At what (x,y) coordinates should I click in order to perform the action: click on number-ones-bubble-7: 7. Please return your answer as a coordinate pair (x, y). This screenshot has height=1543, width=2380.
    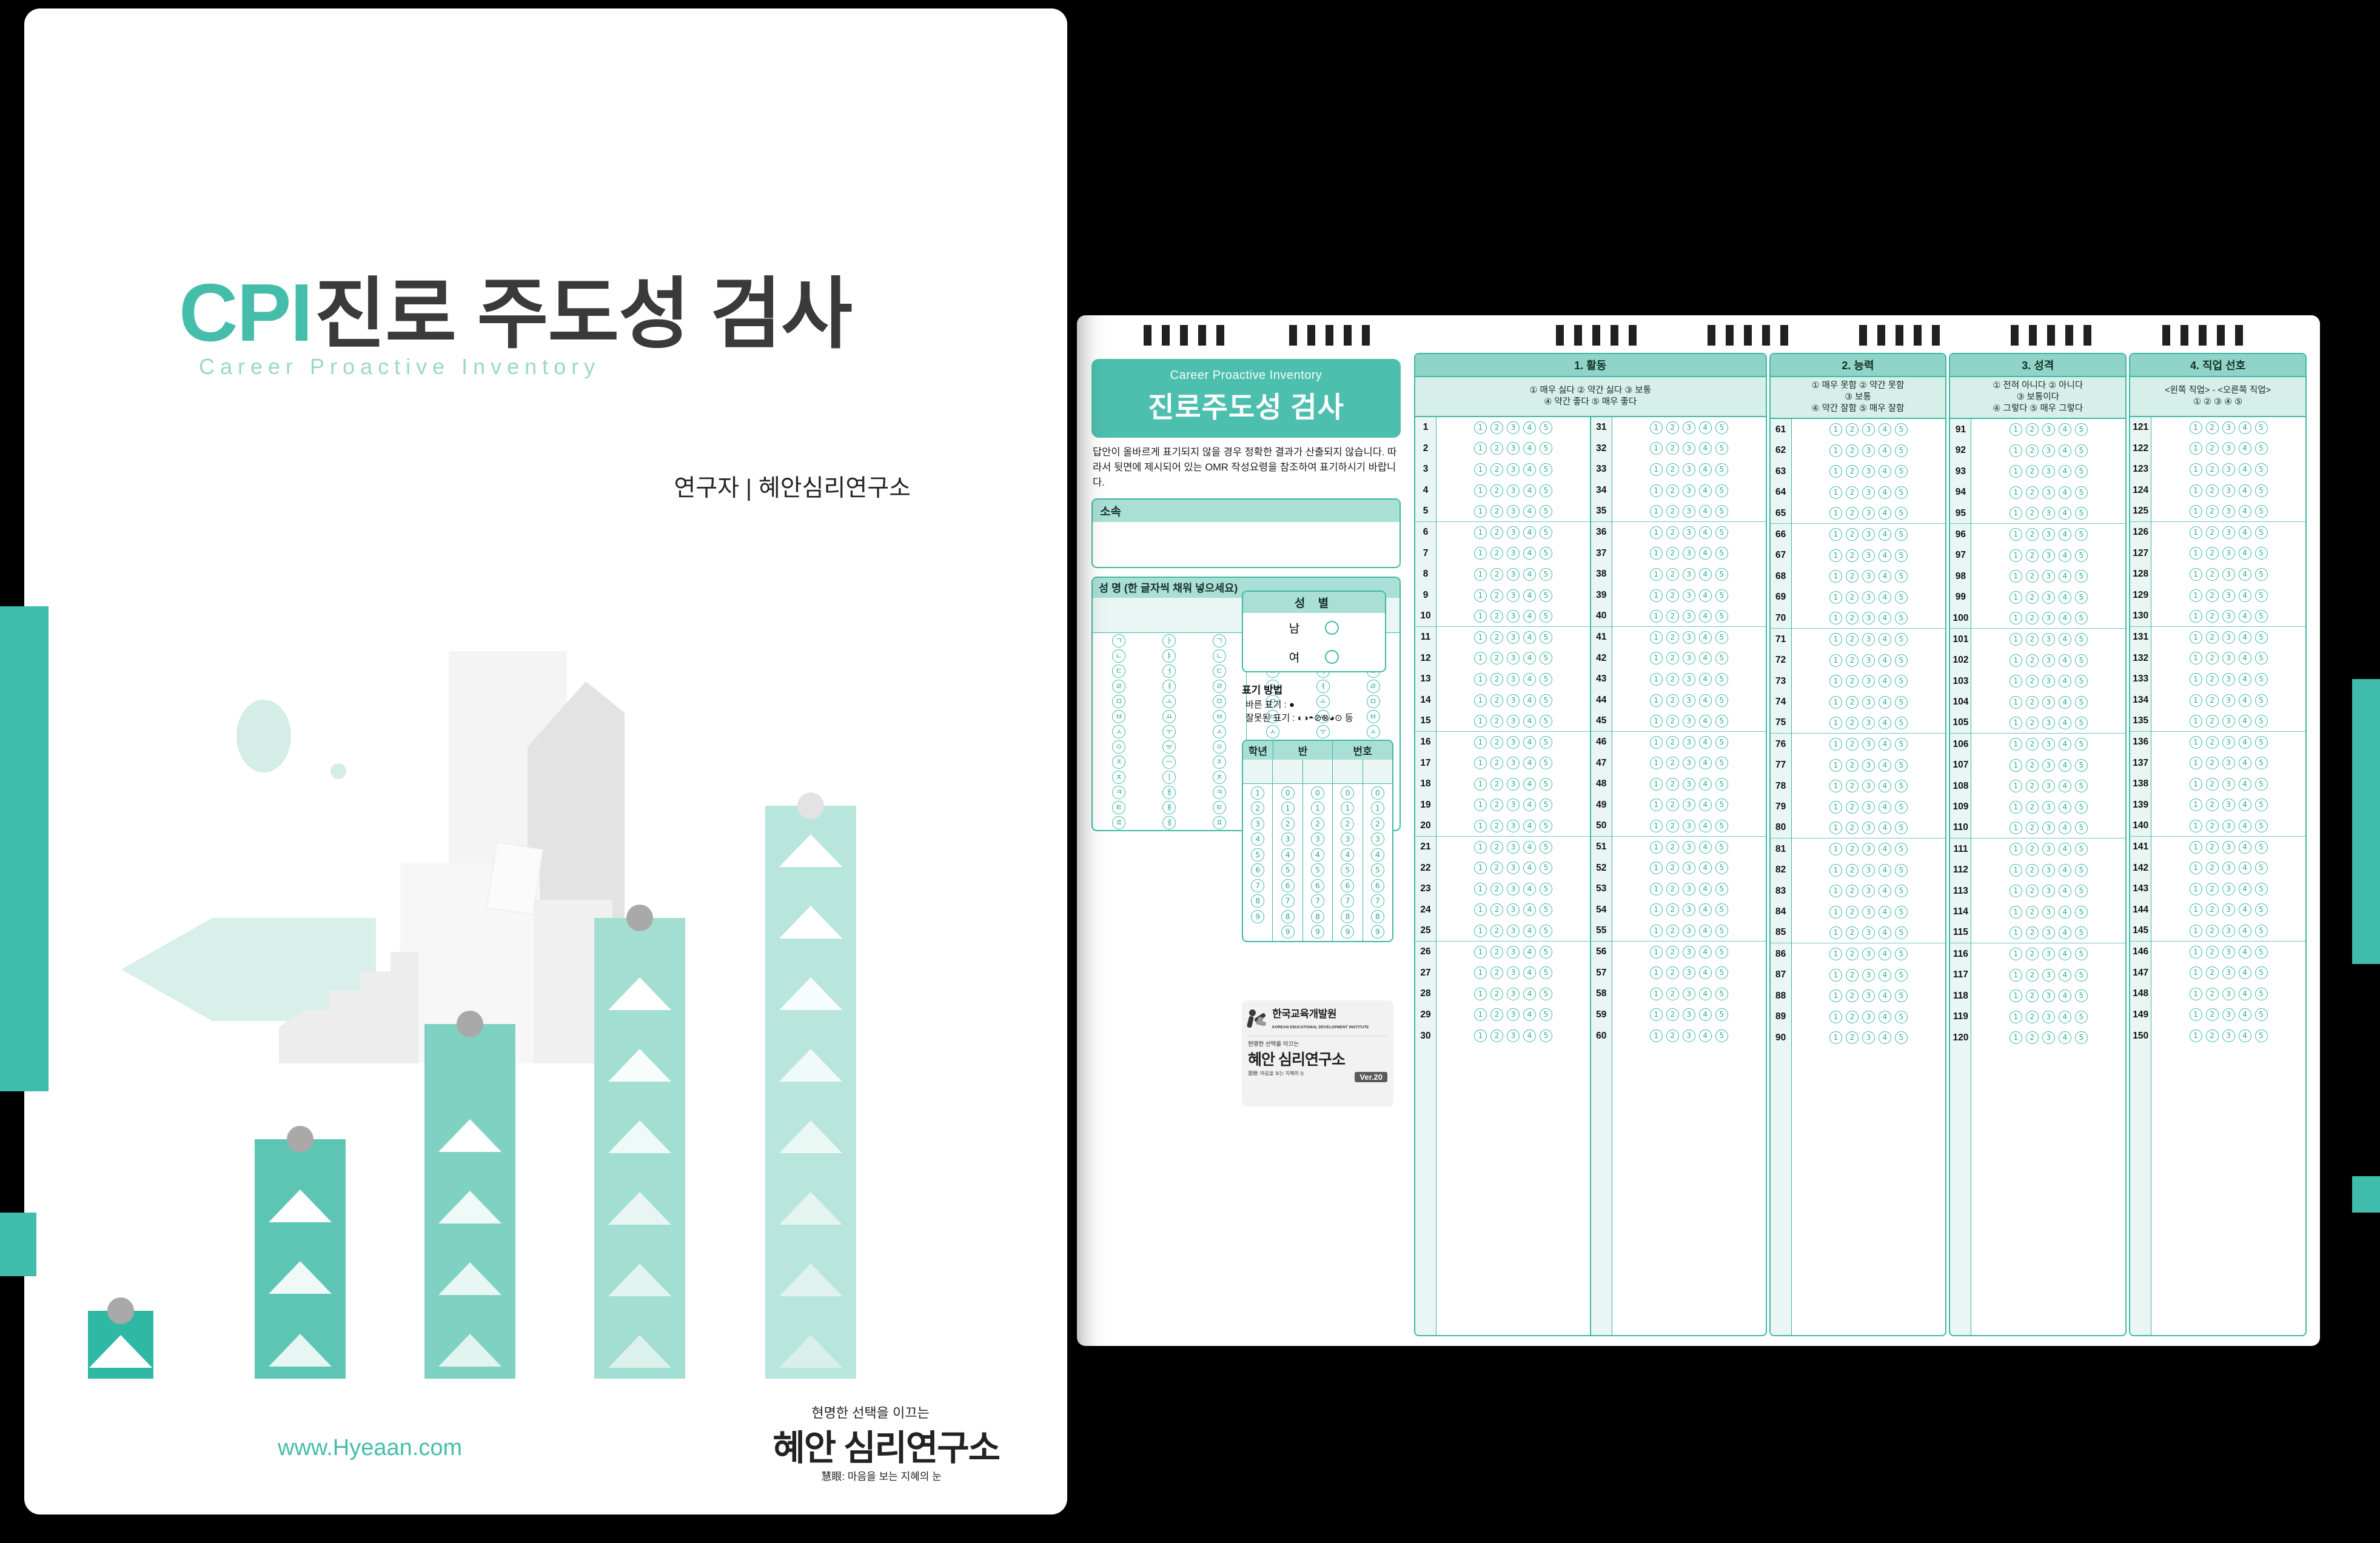
    Looking at the image, I should click on (1377, 901).